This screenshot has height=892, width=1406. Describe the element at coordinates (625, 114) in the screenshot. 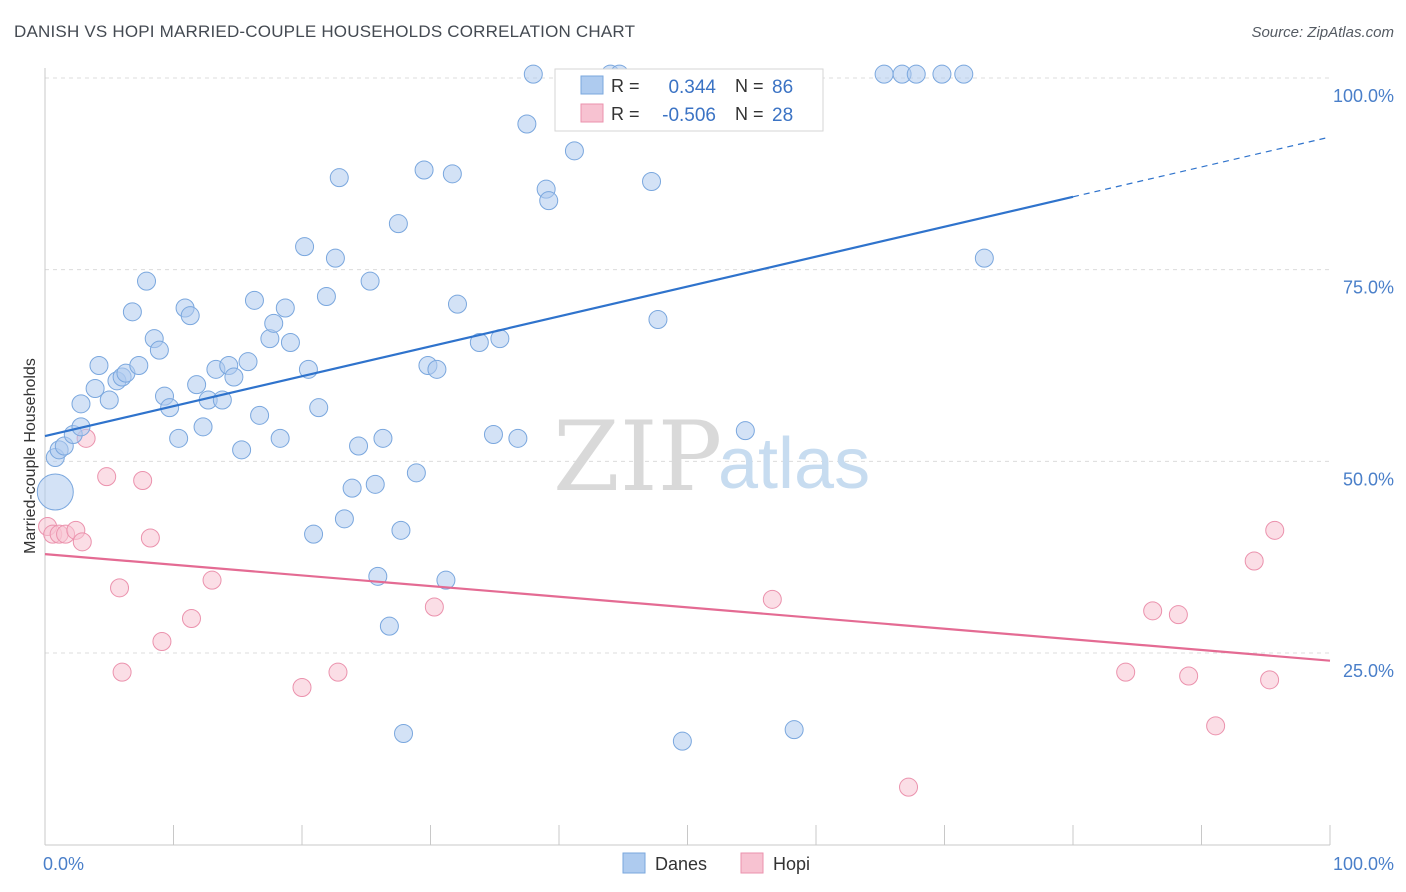

I see `hopi-r-label: R =` at that location.